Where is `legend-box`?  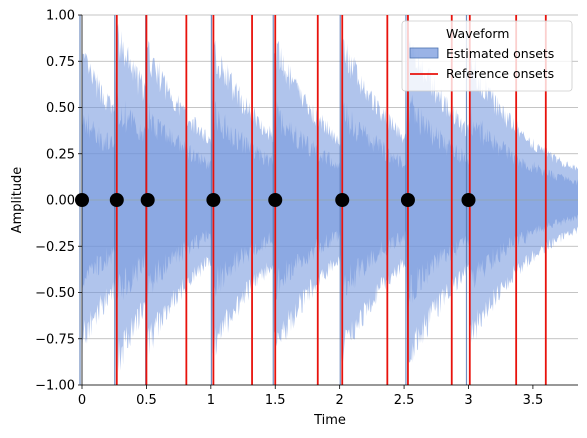
legend-box is located at coordinates (487, 56).